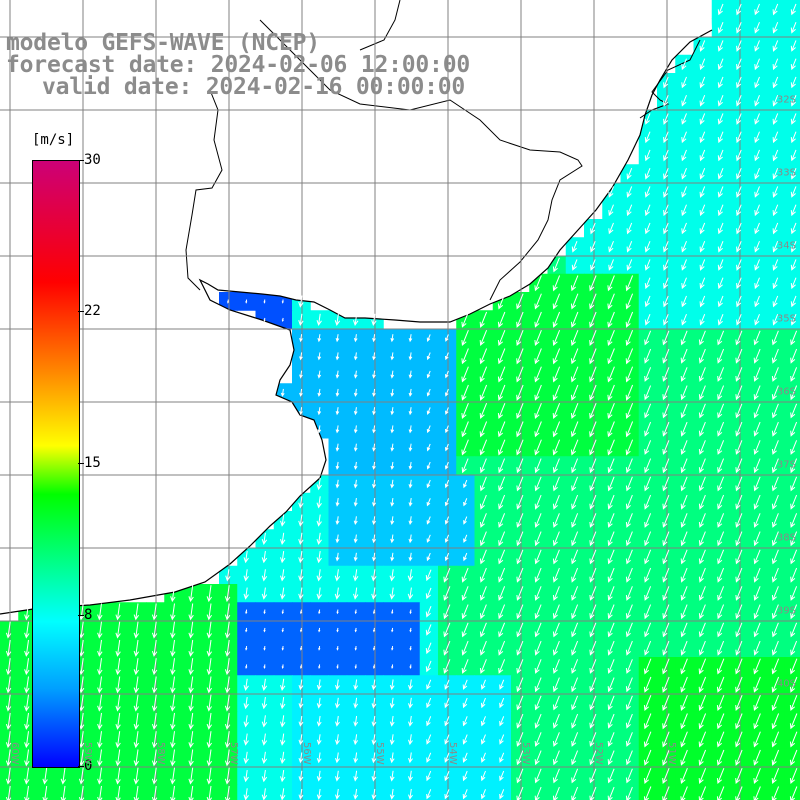 The width and height of the screenshot is (800, 800). I want to click on lon-label: 54W, so click(452, 753).